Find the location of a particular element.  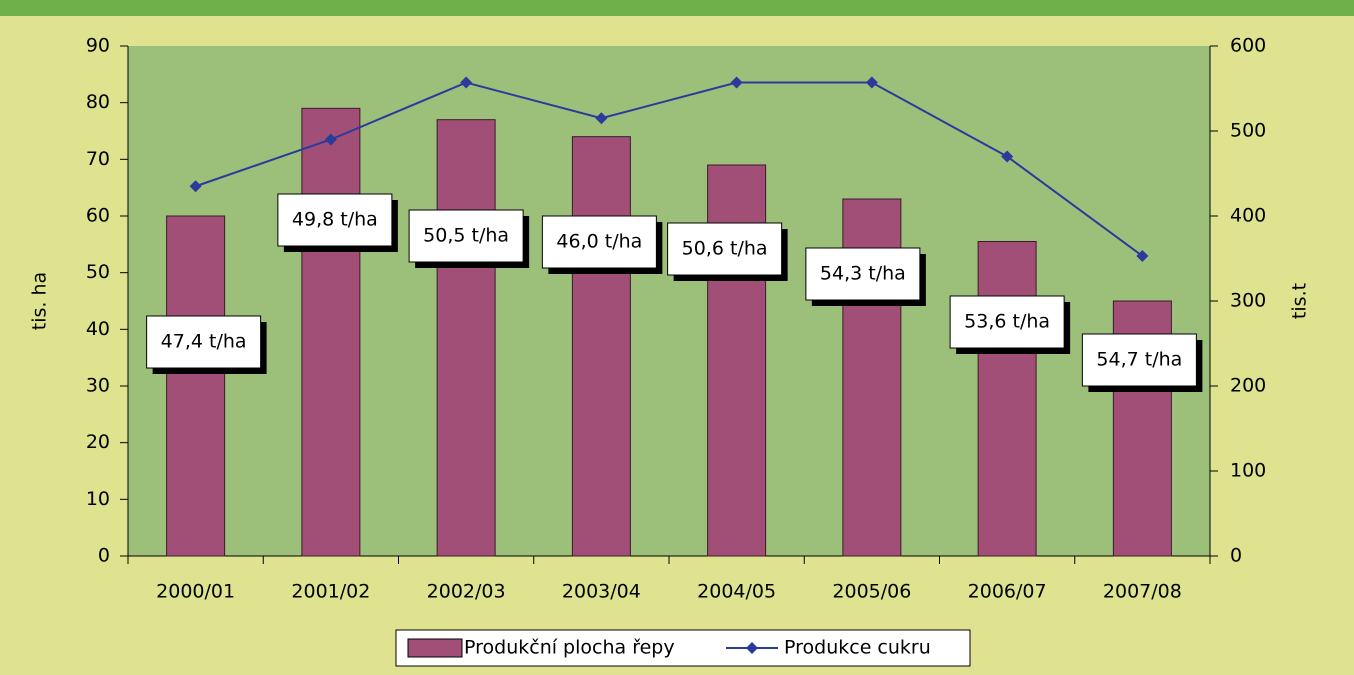

y-tick-label: 30 is located at coordinates (98, 386).